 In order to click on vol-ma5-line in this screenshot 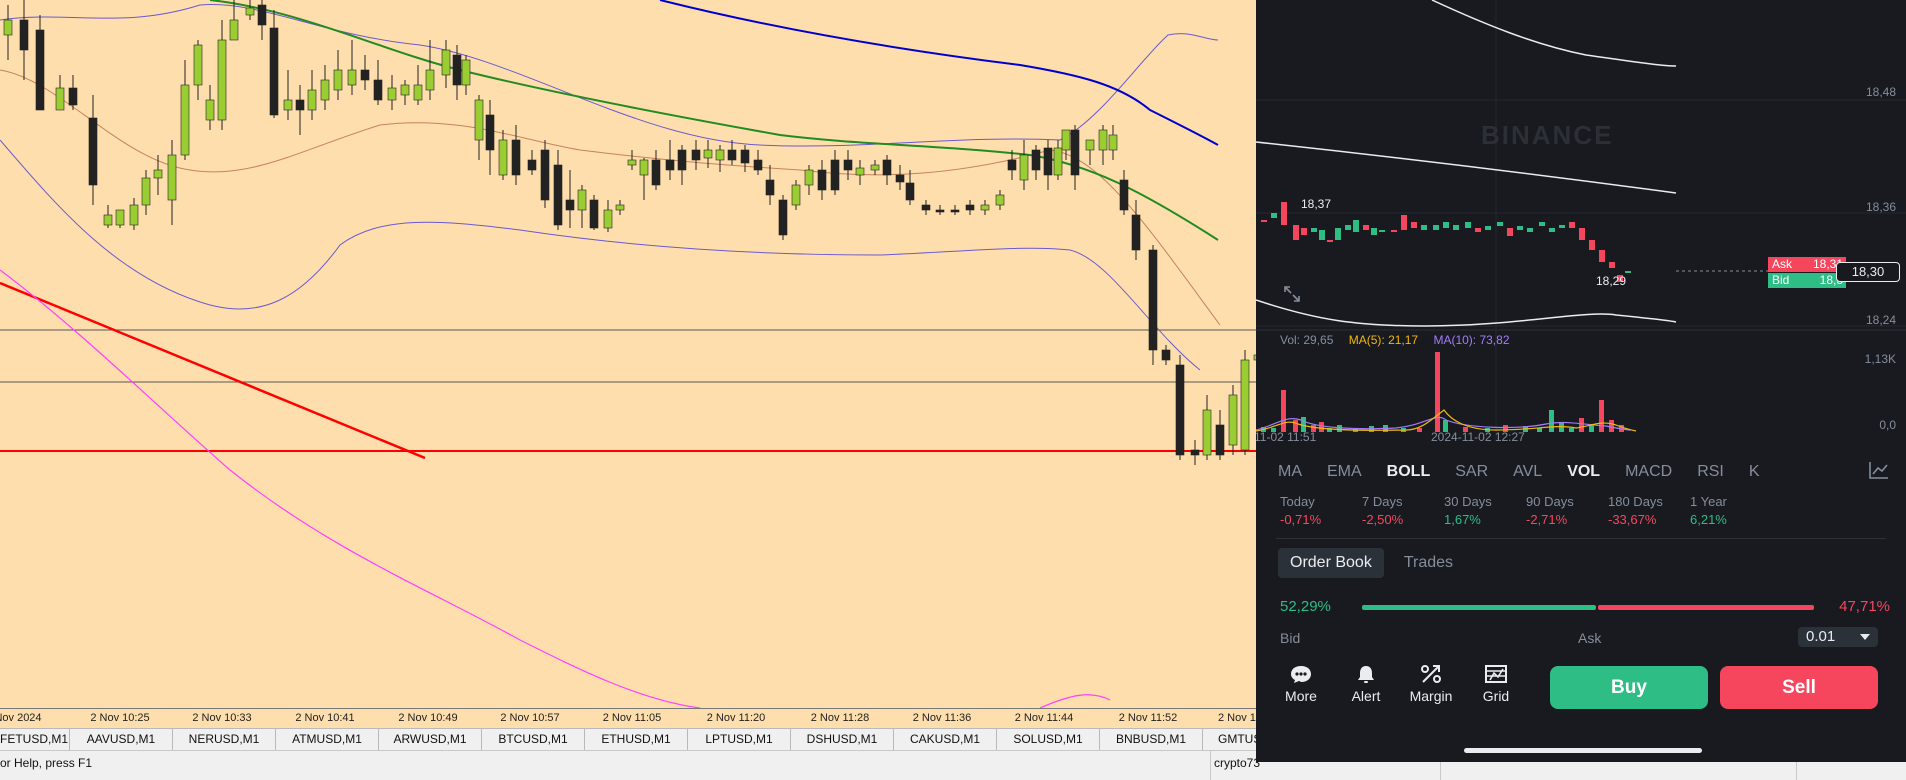, I will do `click(1446, 420)`.